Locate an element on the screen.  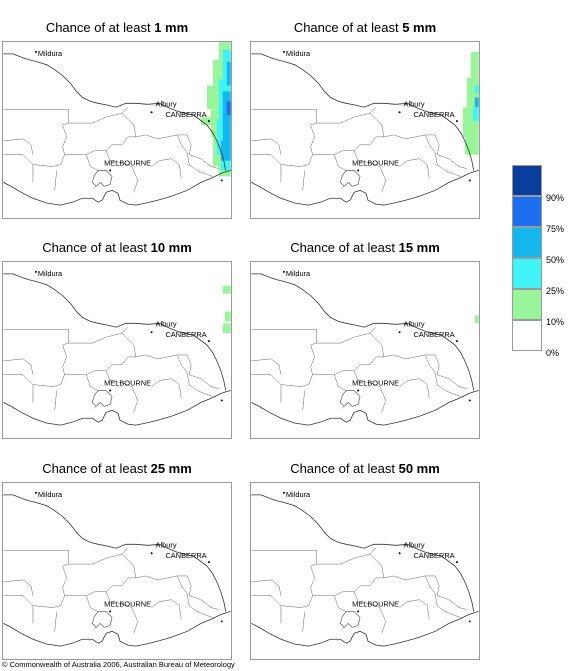
panel-title: Chance of at least 25 mm is located at coordinates (117, 468).